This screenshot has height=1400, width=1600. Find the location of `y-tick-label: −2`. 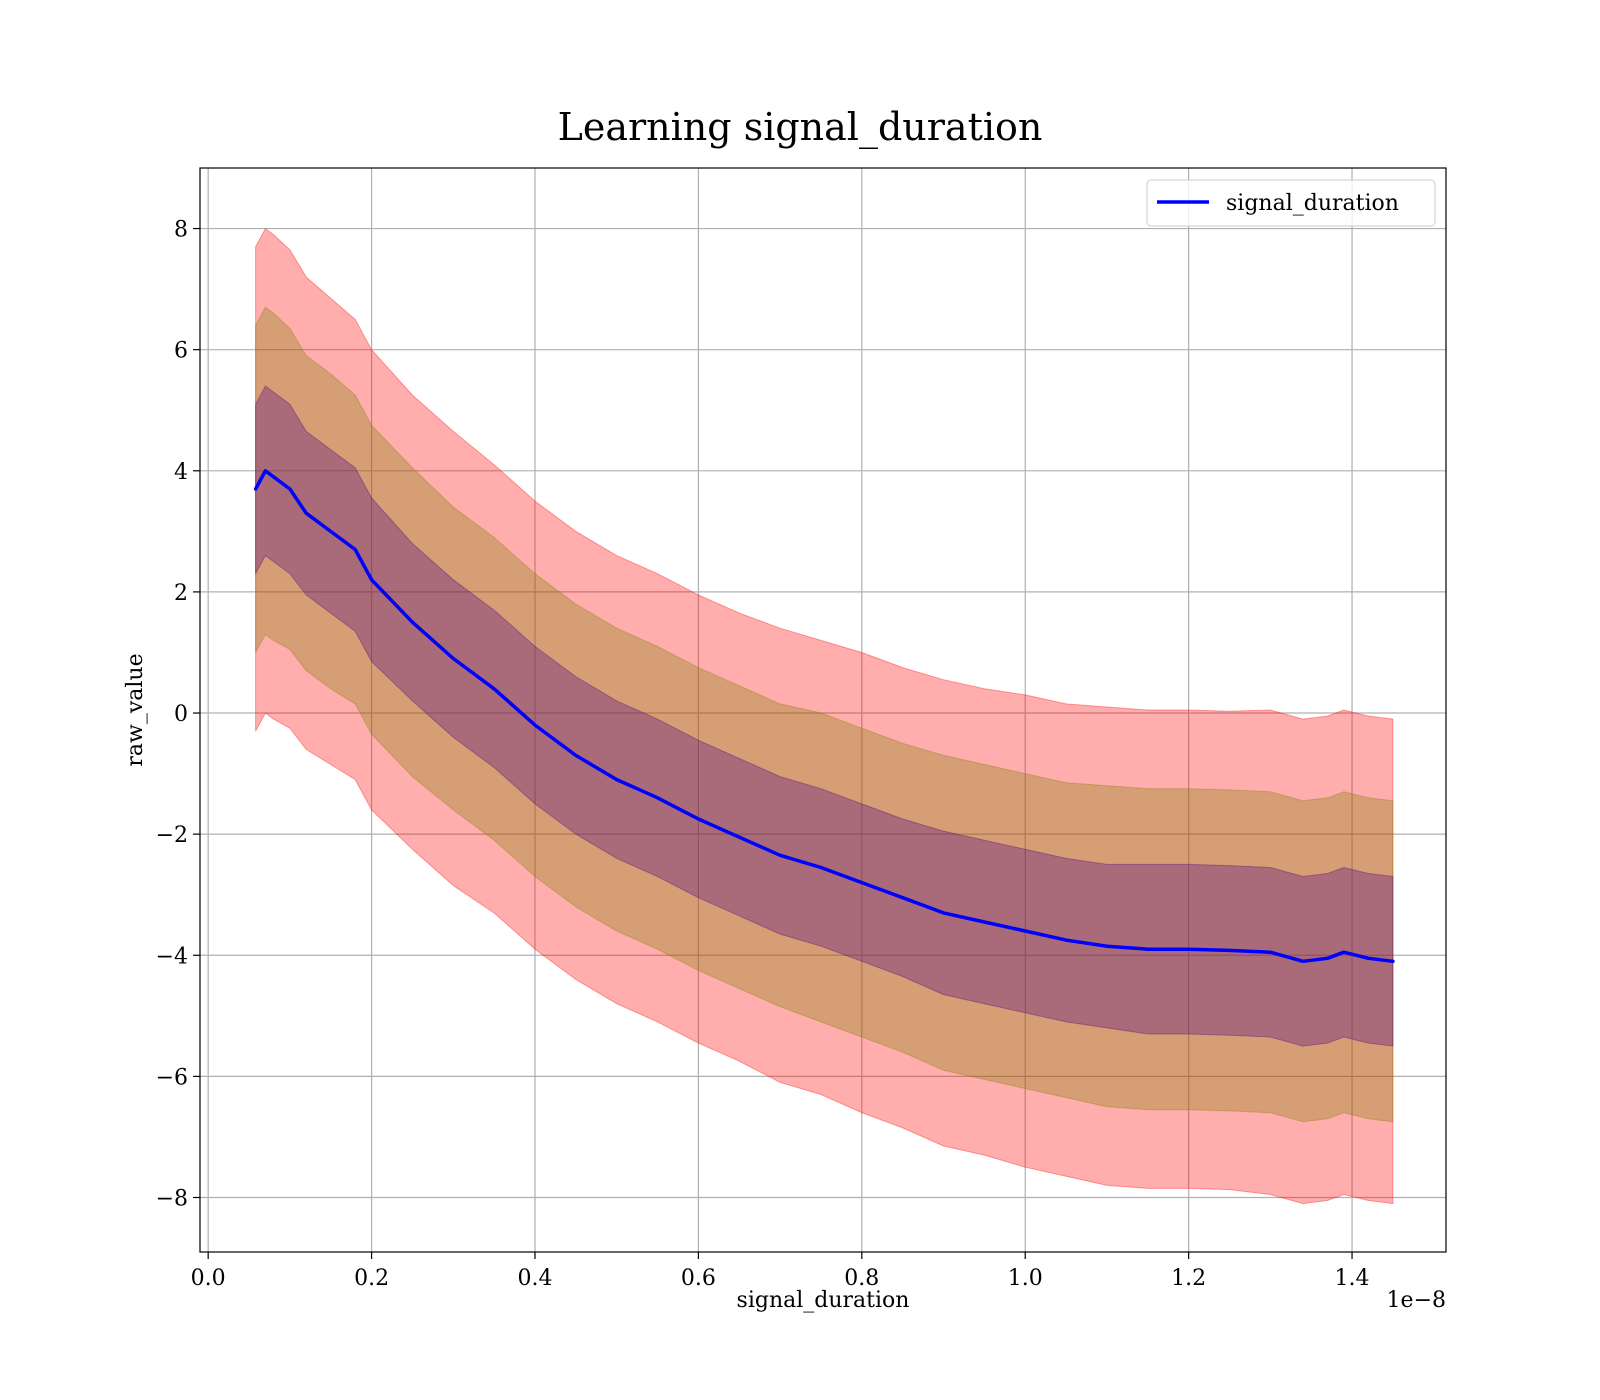

y-tick-label: −2 is located at coordinates (172, 835).